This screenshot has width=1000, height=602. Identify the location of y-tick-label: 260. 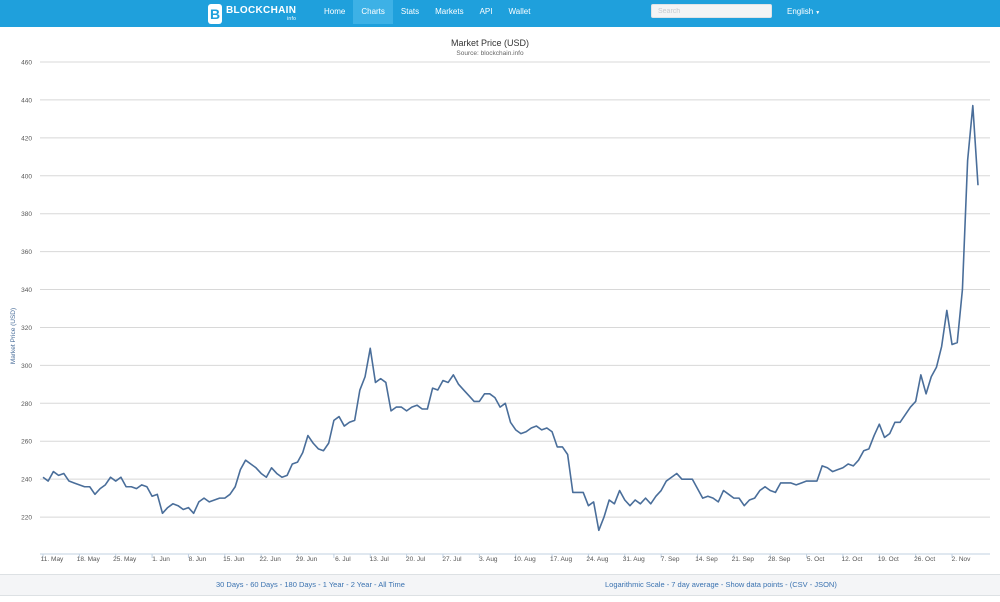
(26, 442).